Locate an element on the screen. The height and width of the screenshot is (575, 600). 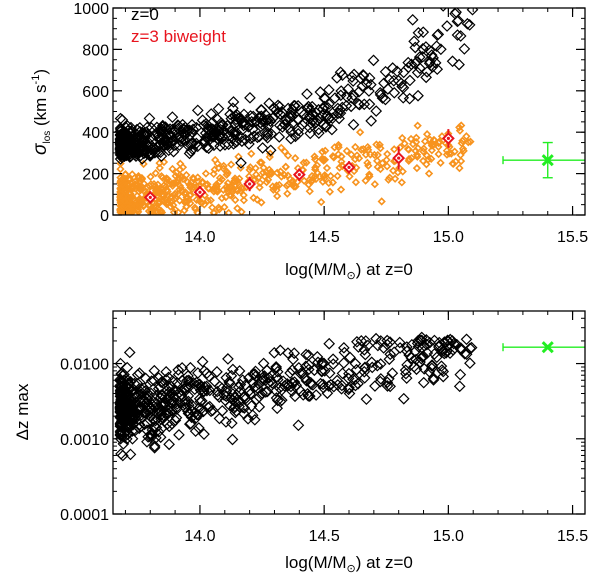
y-tick-label: 0.0010 is located at coordinates (84, 440).